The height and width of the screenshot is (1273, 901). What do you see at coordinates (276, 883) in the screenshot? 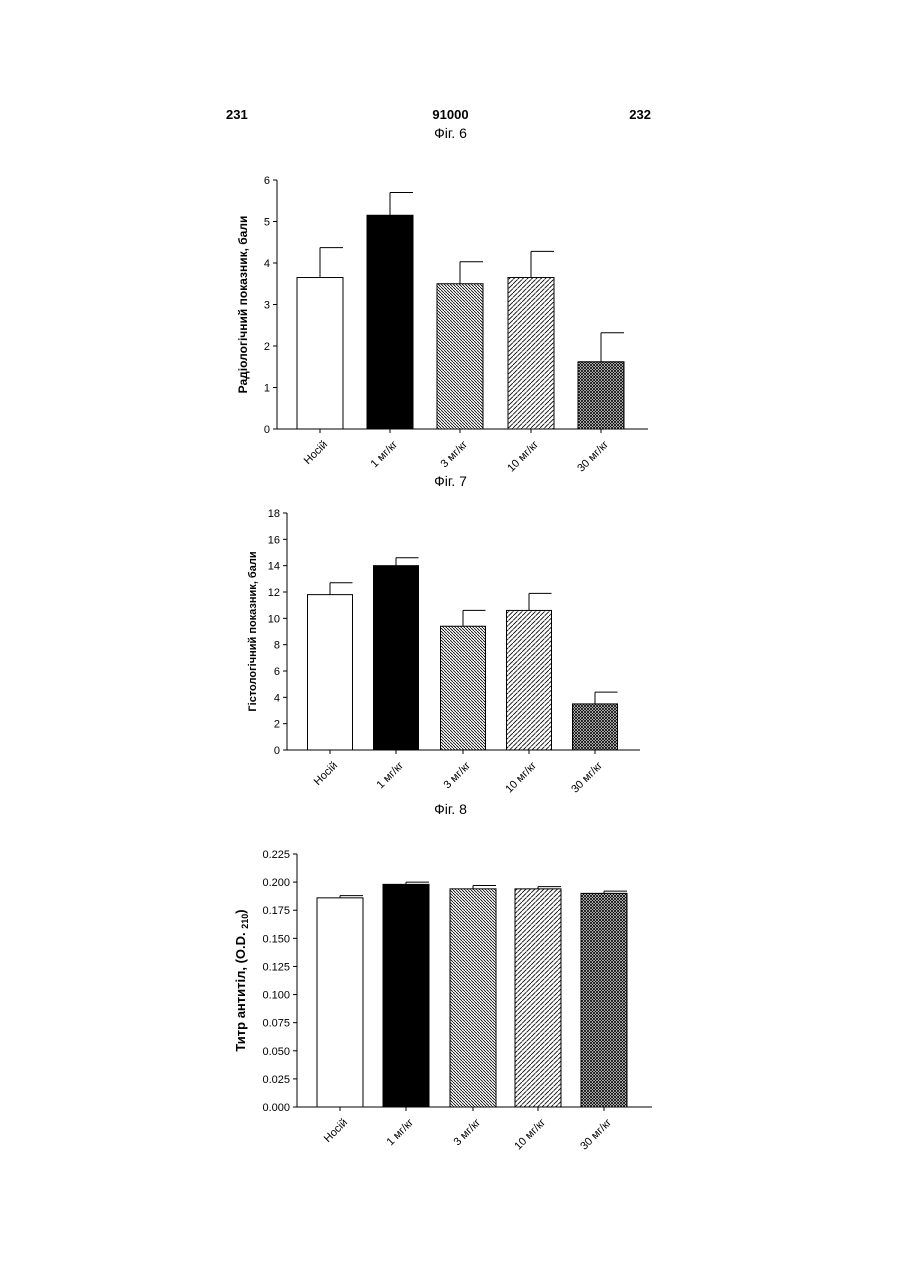
I see `y-tick-label: 0.200` at bounding box center [276, 883].